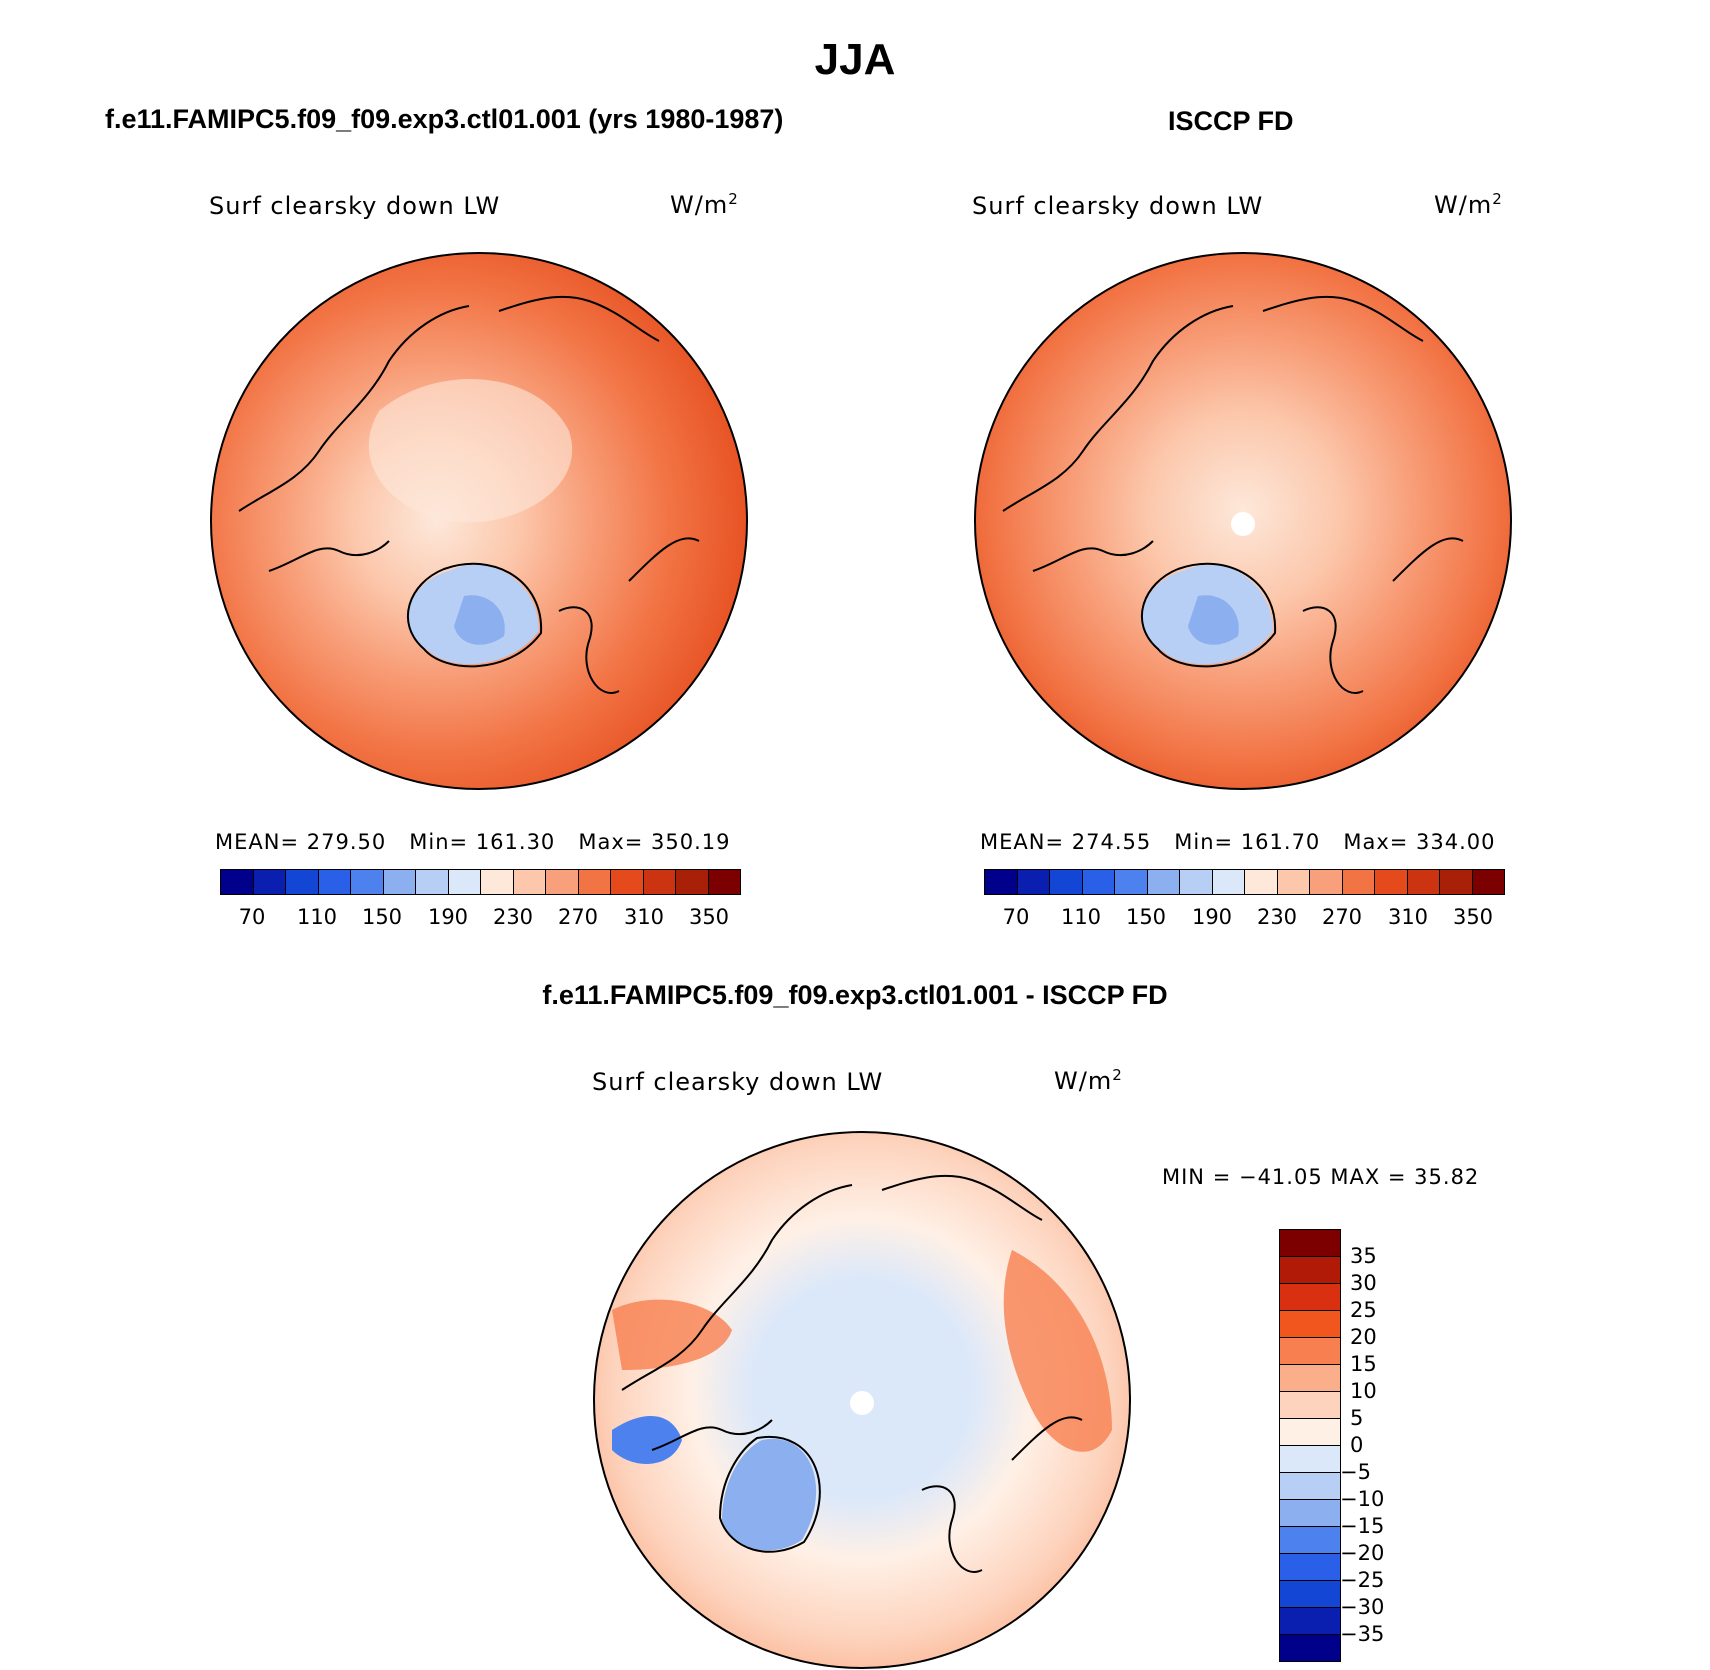 Image resolution: width=1710 pixels, height=1670 pixels. What do you see at coordinates (1213, 620) in the screenshot?
I see `map-b-greenland-core` at bounding box center [1213, 620].